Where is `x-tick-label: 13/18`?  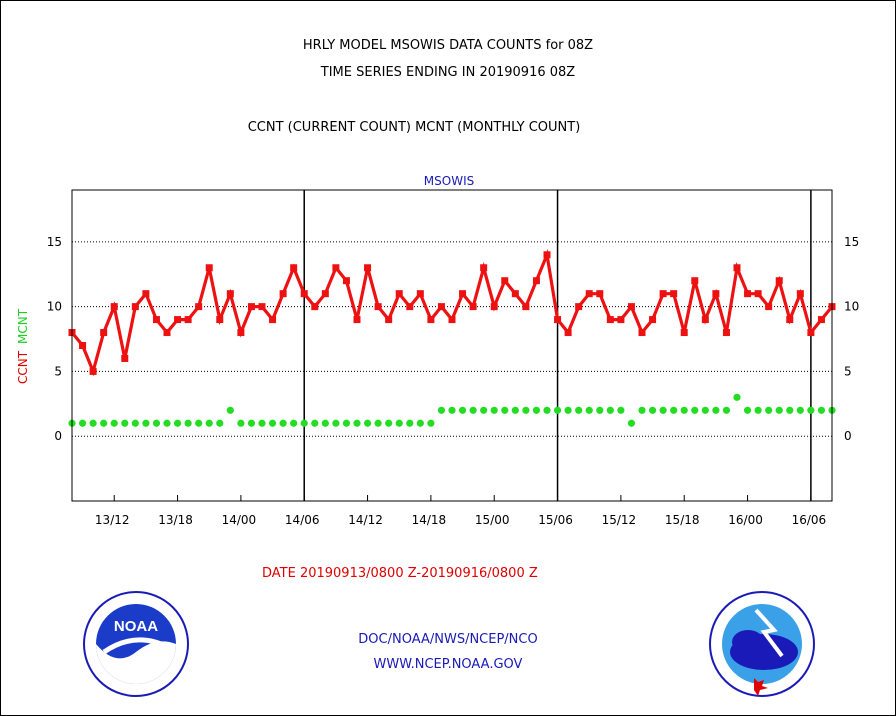 x-tick-label: 13/18 is located at coordinates (175, 520).